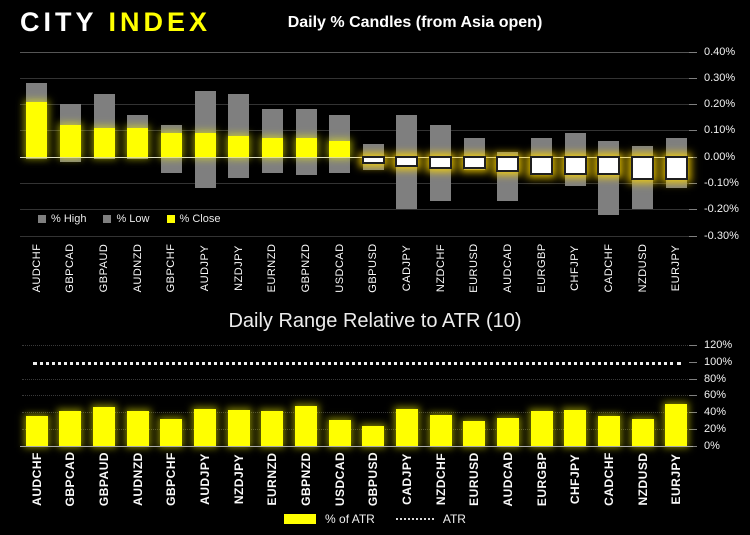 Image resolution: width=750 pixels, height=535 pixels. What do you see at coordinates (715, 412) in the screenshot?
I see `y-tick-label: 40%` at bounding box center [715, 412].